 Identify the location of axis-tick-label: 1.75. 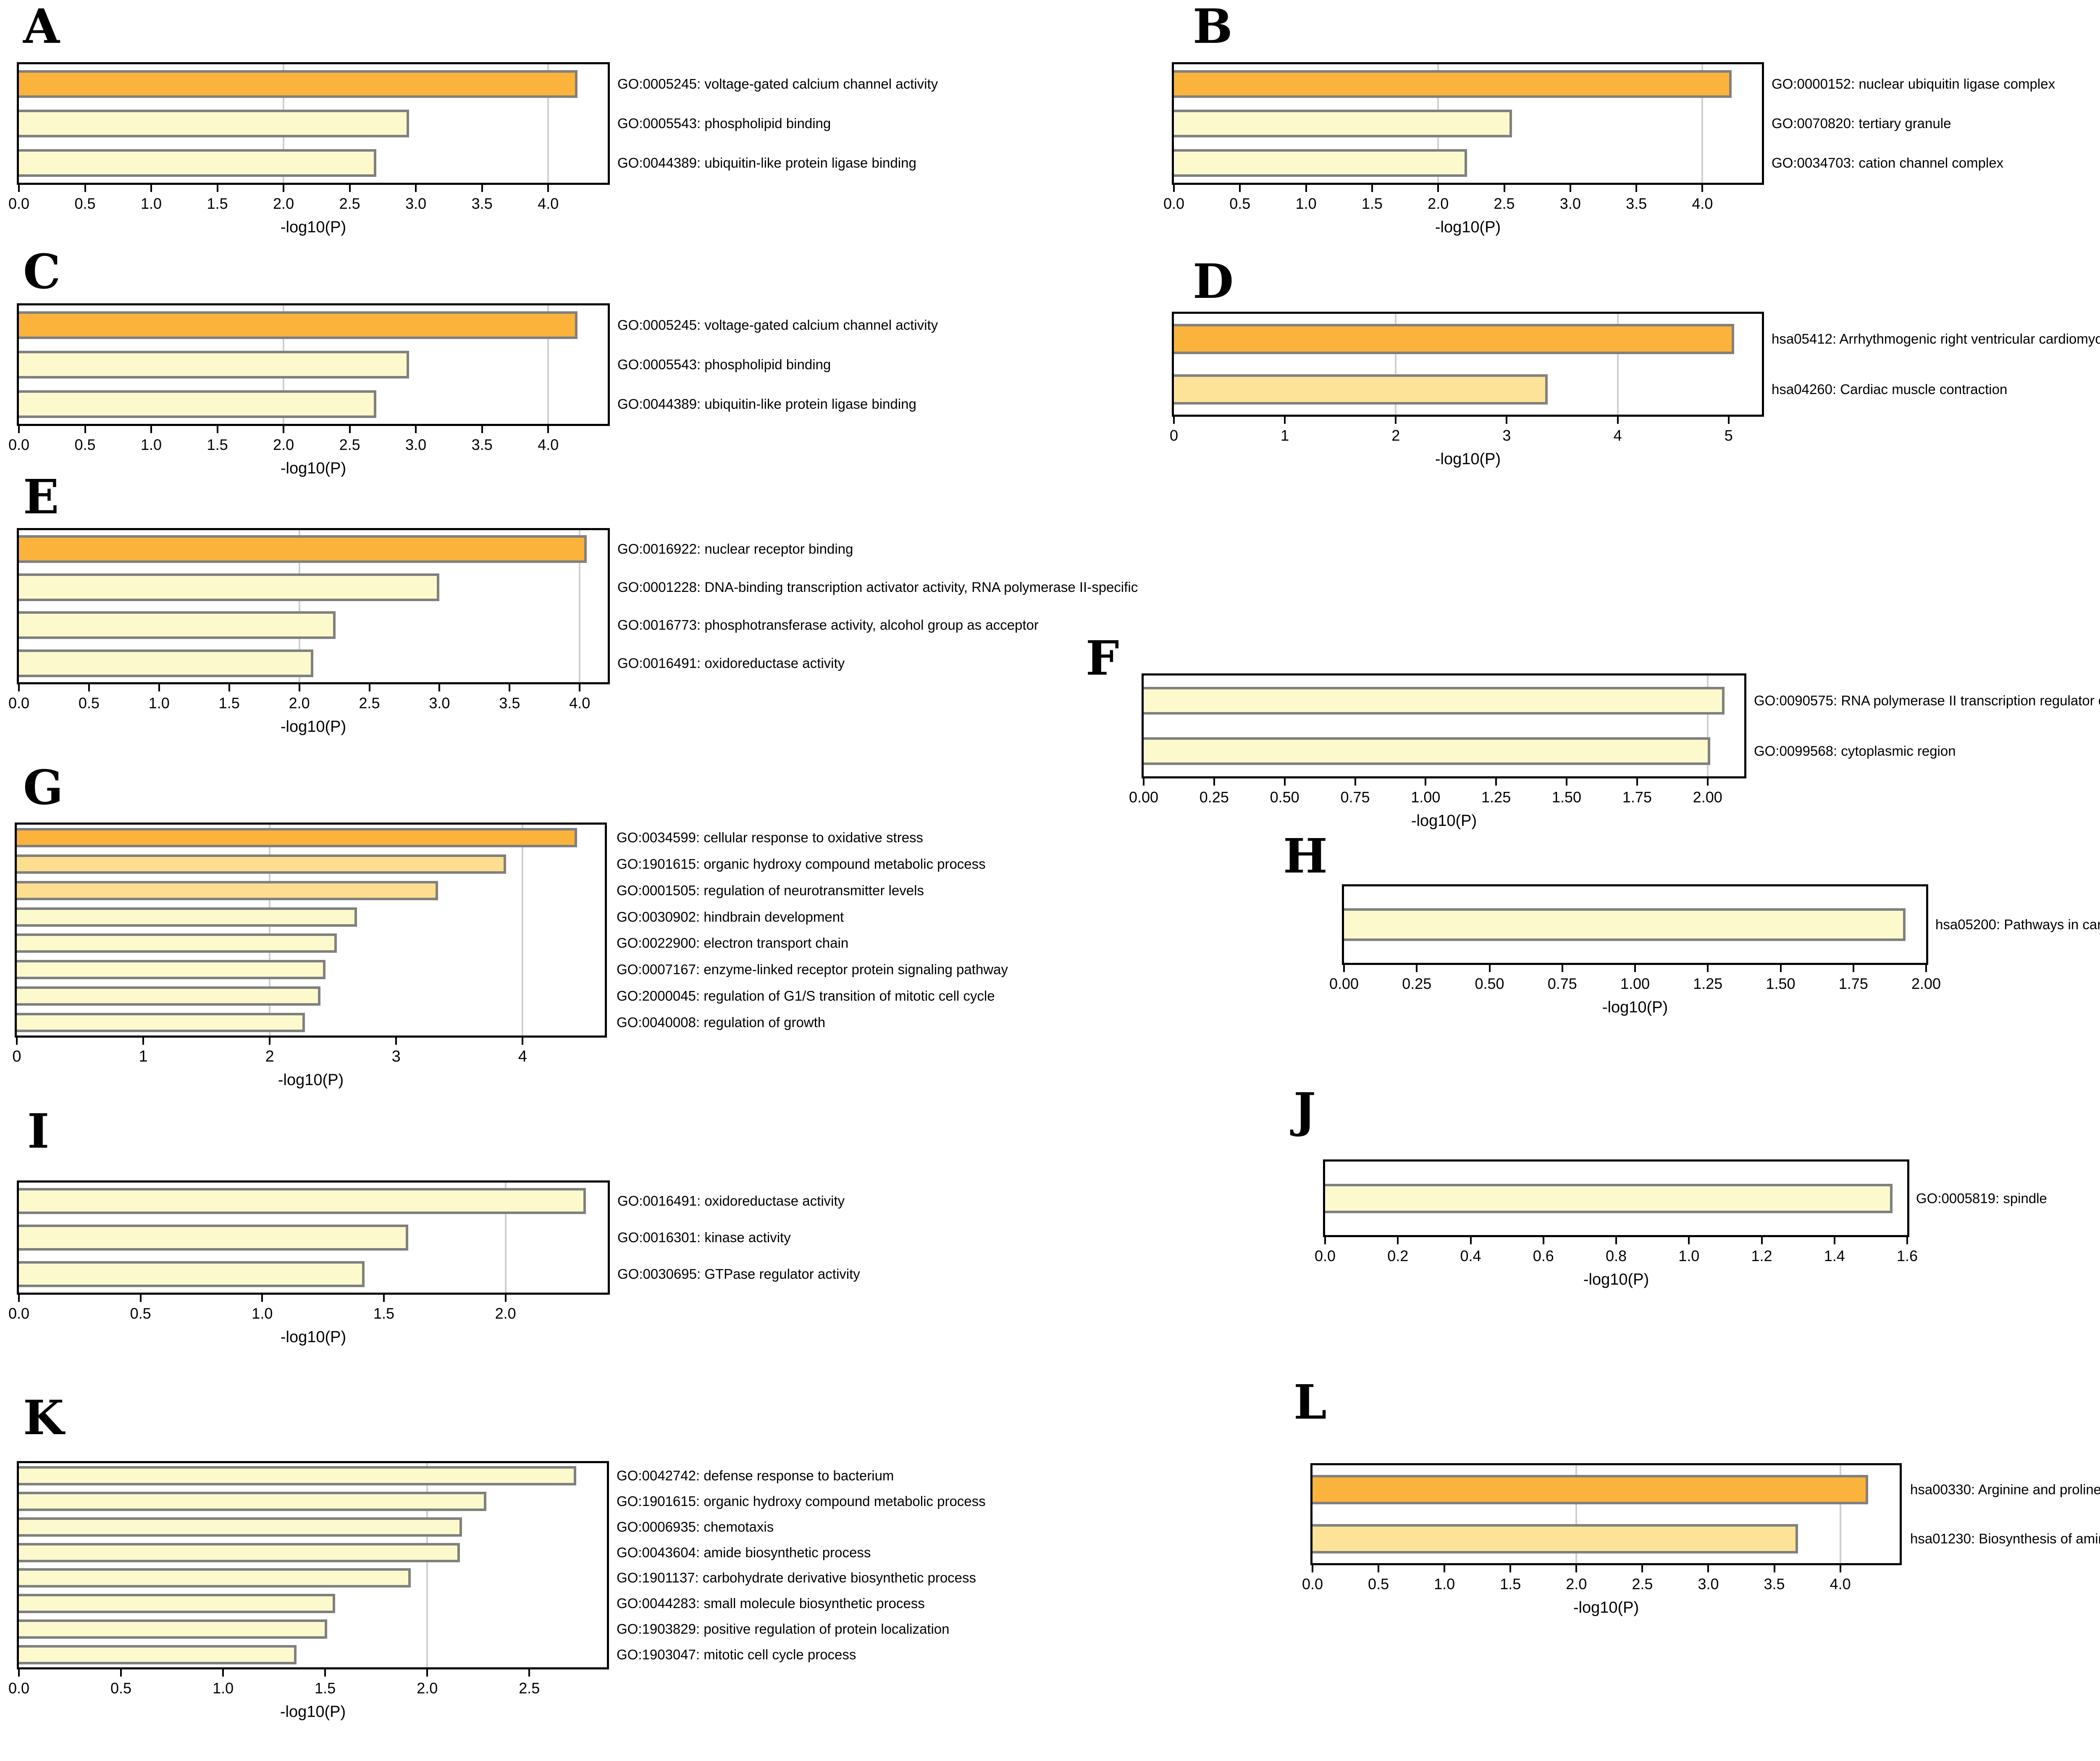
(1853, 983).